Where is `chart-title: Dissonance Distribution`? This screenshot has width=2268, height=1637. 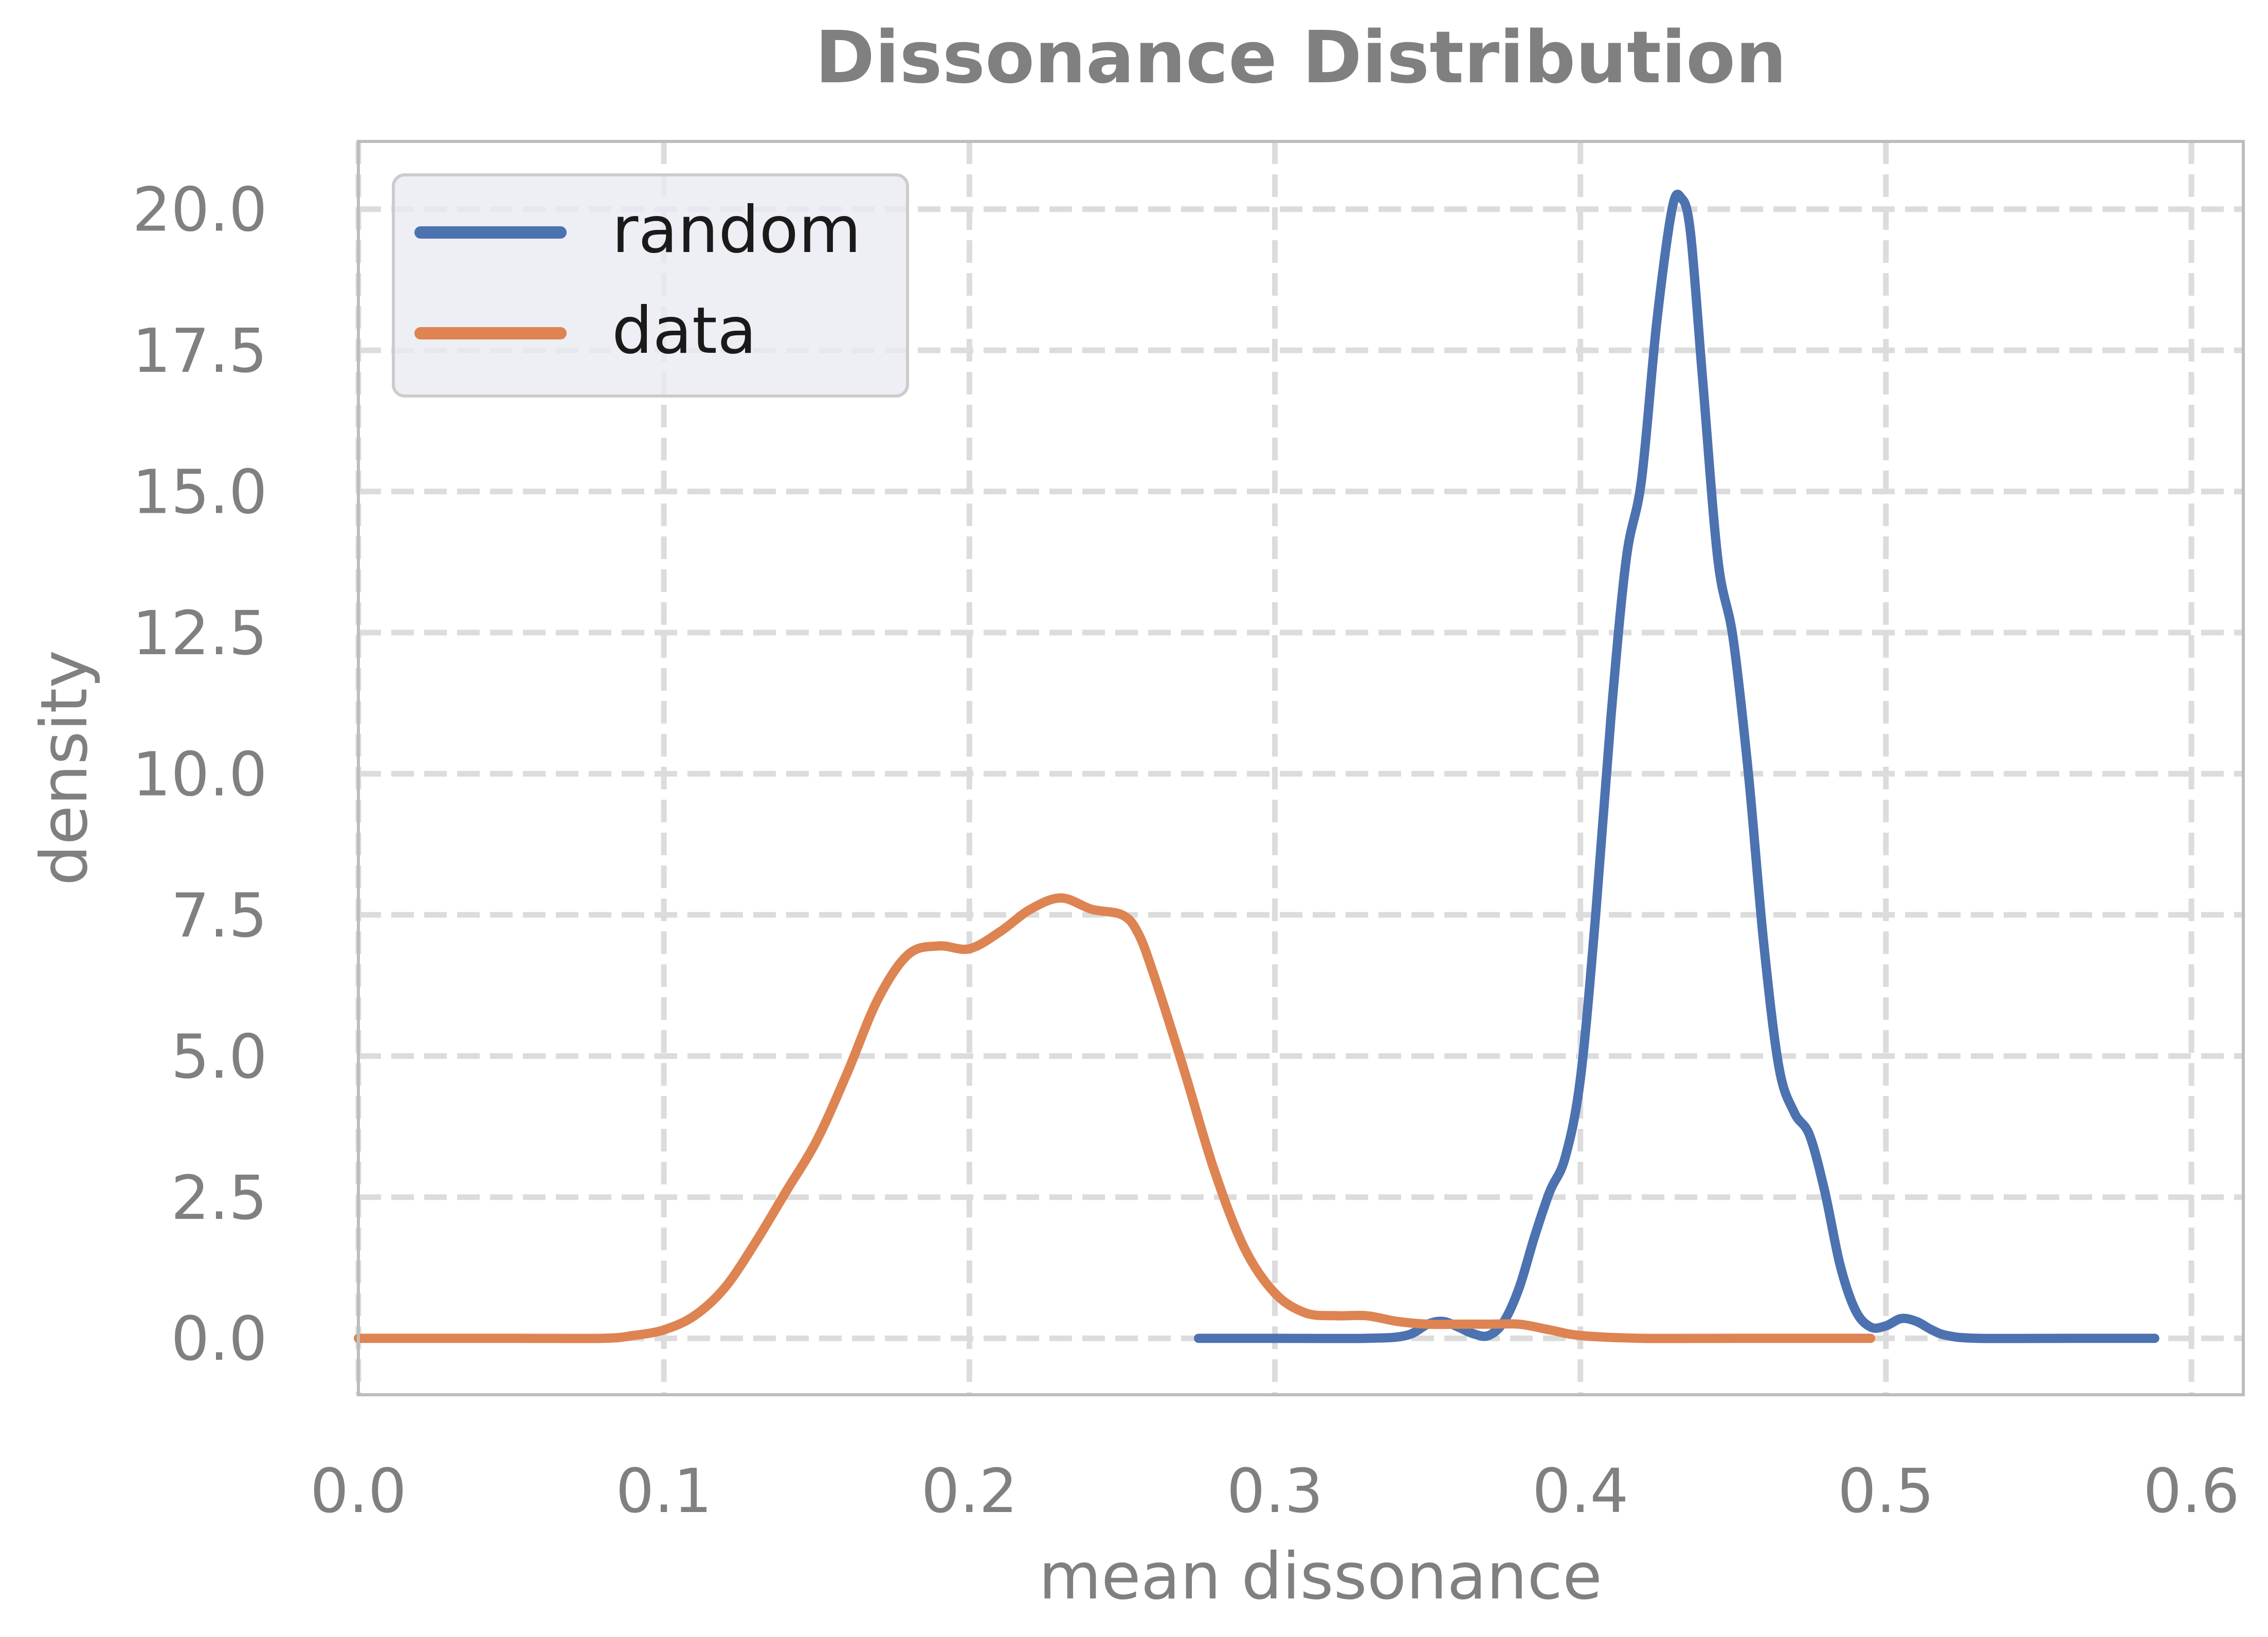 chart-title: Dissonance Distribution is located at coordinates (1301, 58).